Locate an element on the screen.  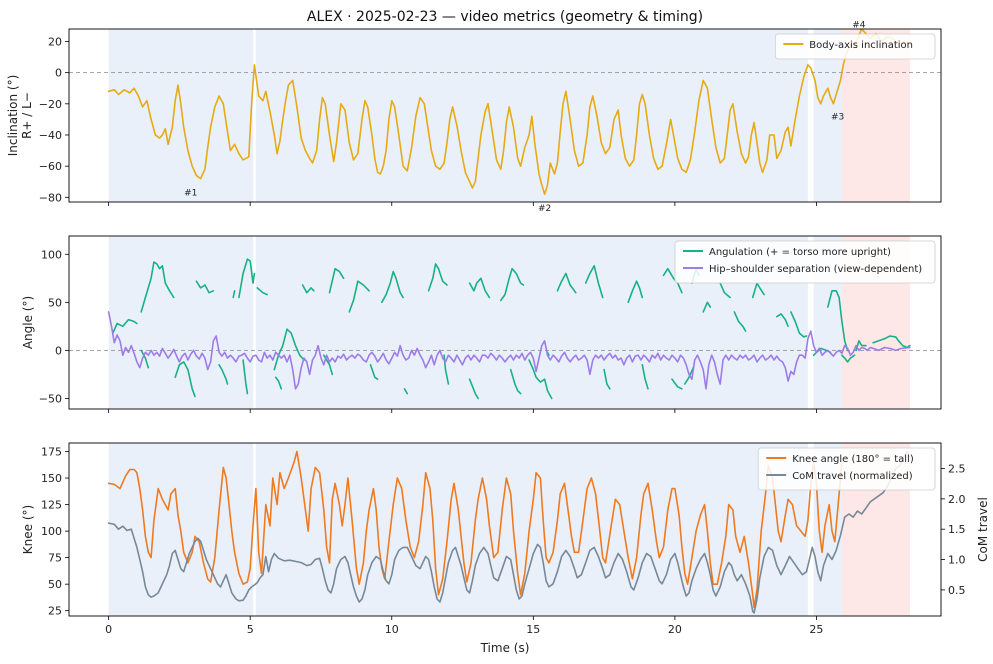
legend-entry: Knee angle (180° = tall) is located at coordinates (853, 459).